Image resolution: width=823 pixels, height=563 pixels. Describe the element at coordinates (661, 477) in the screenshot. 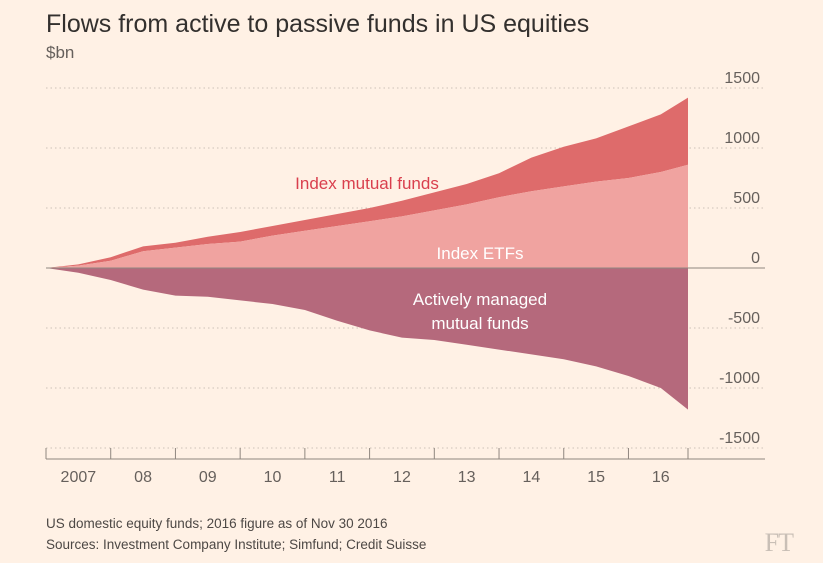

I see `x-tick-label: 16` at that location.